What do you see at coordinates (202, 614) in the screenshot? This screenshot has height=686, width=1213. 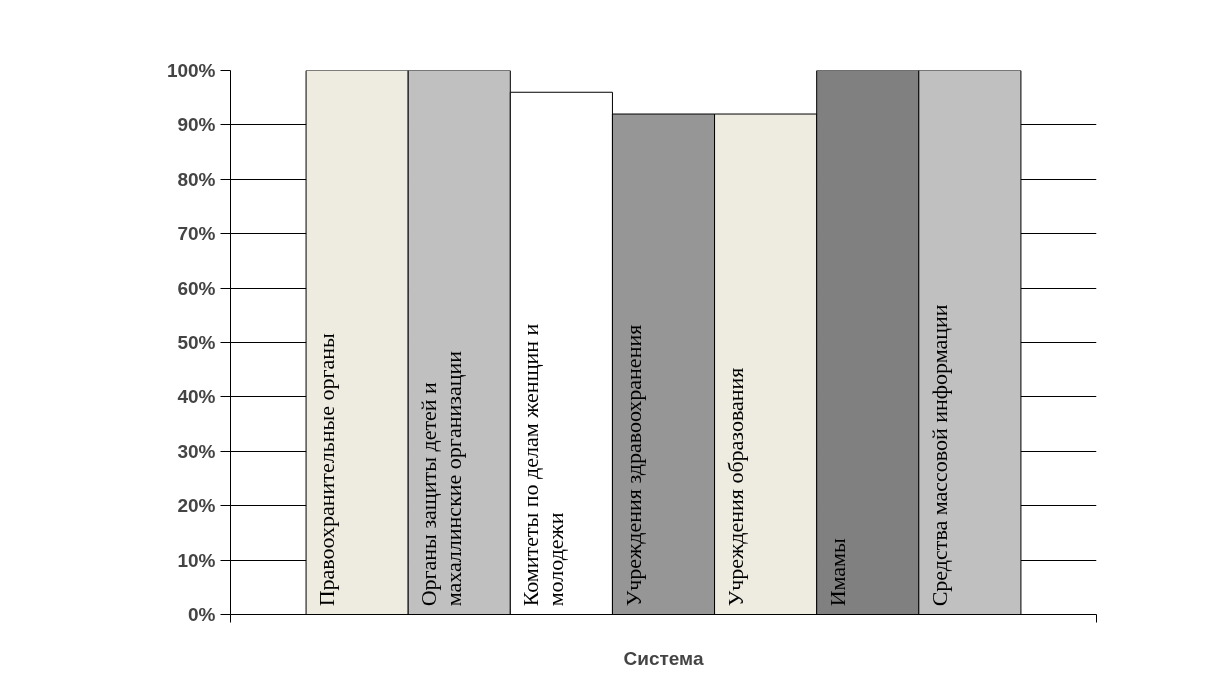 I see `y-tick-label: 0%` at bounding box center [202, 614].